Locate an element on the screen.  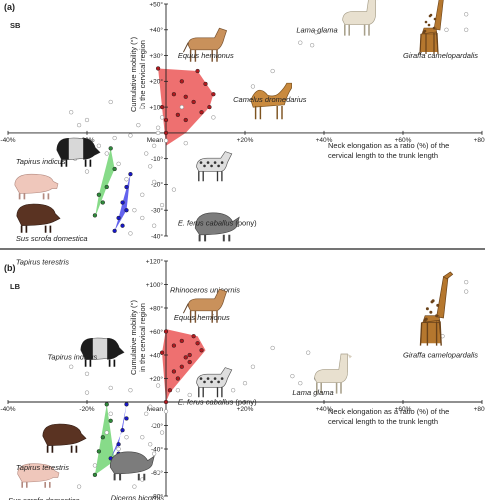
species-label: Equus hemionus is located at coordinates (202, 317).